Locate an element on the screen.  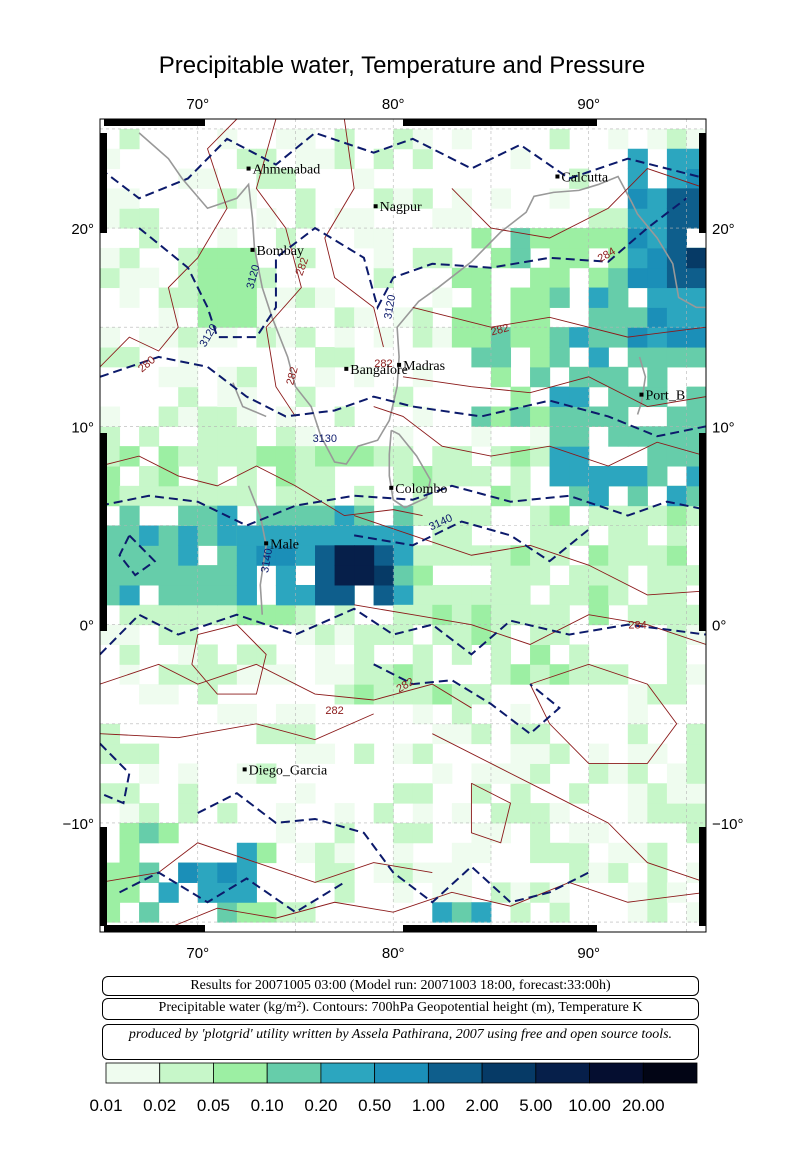
coastline-segment is located at coordinates (641, 385).